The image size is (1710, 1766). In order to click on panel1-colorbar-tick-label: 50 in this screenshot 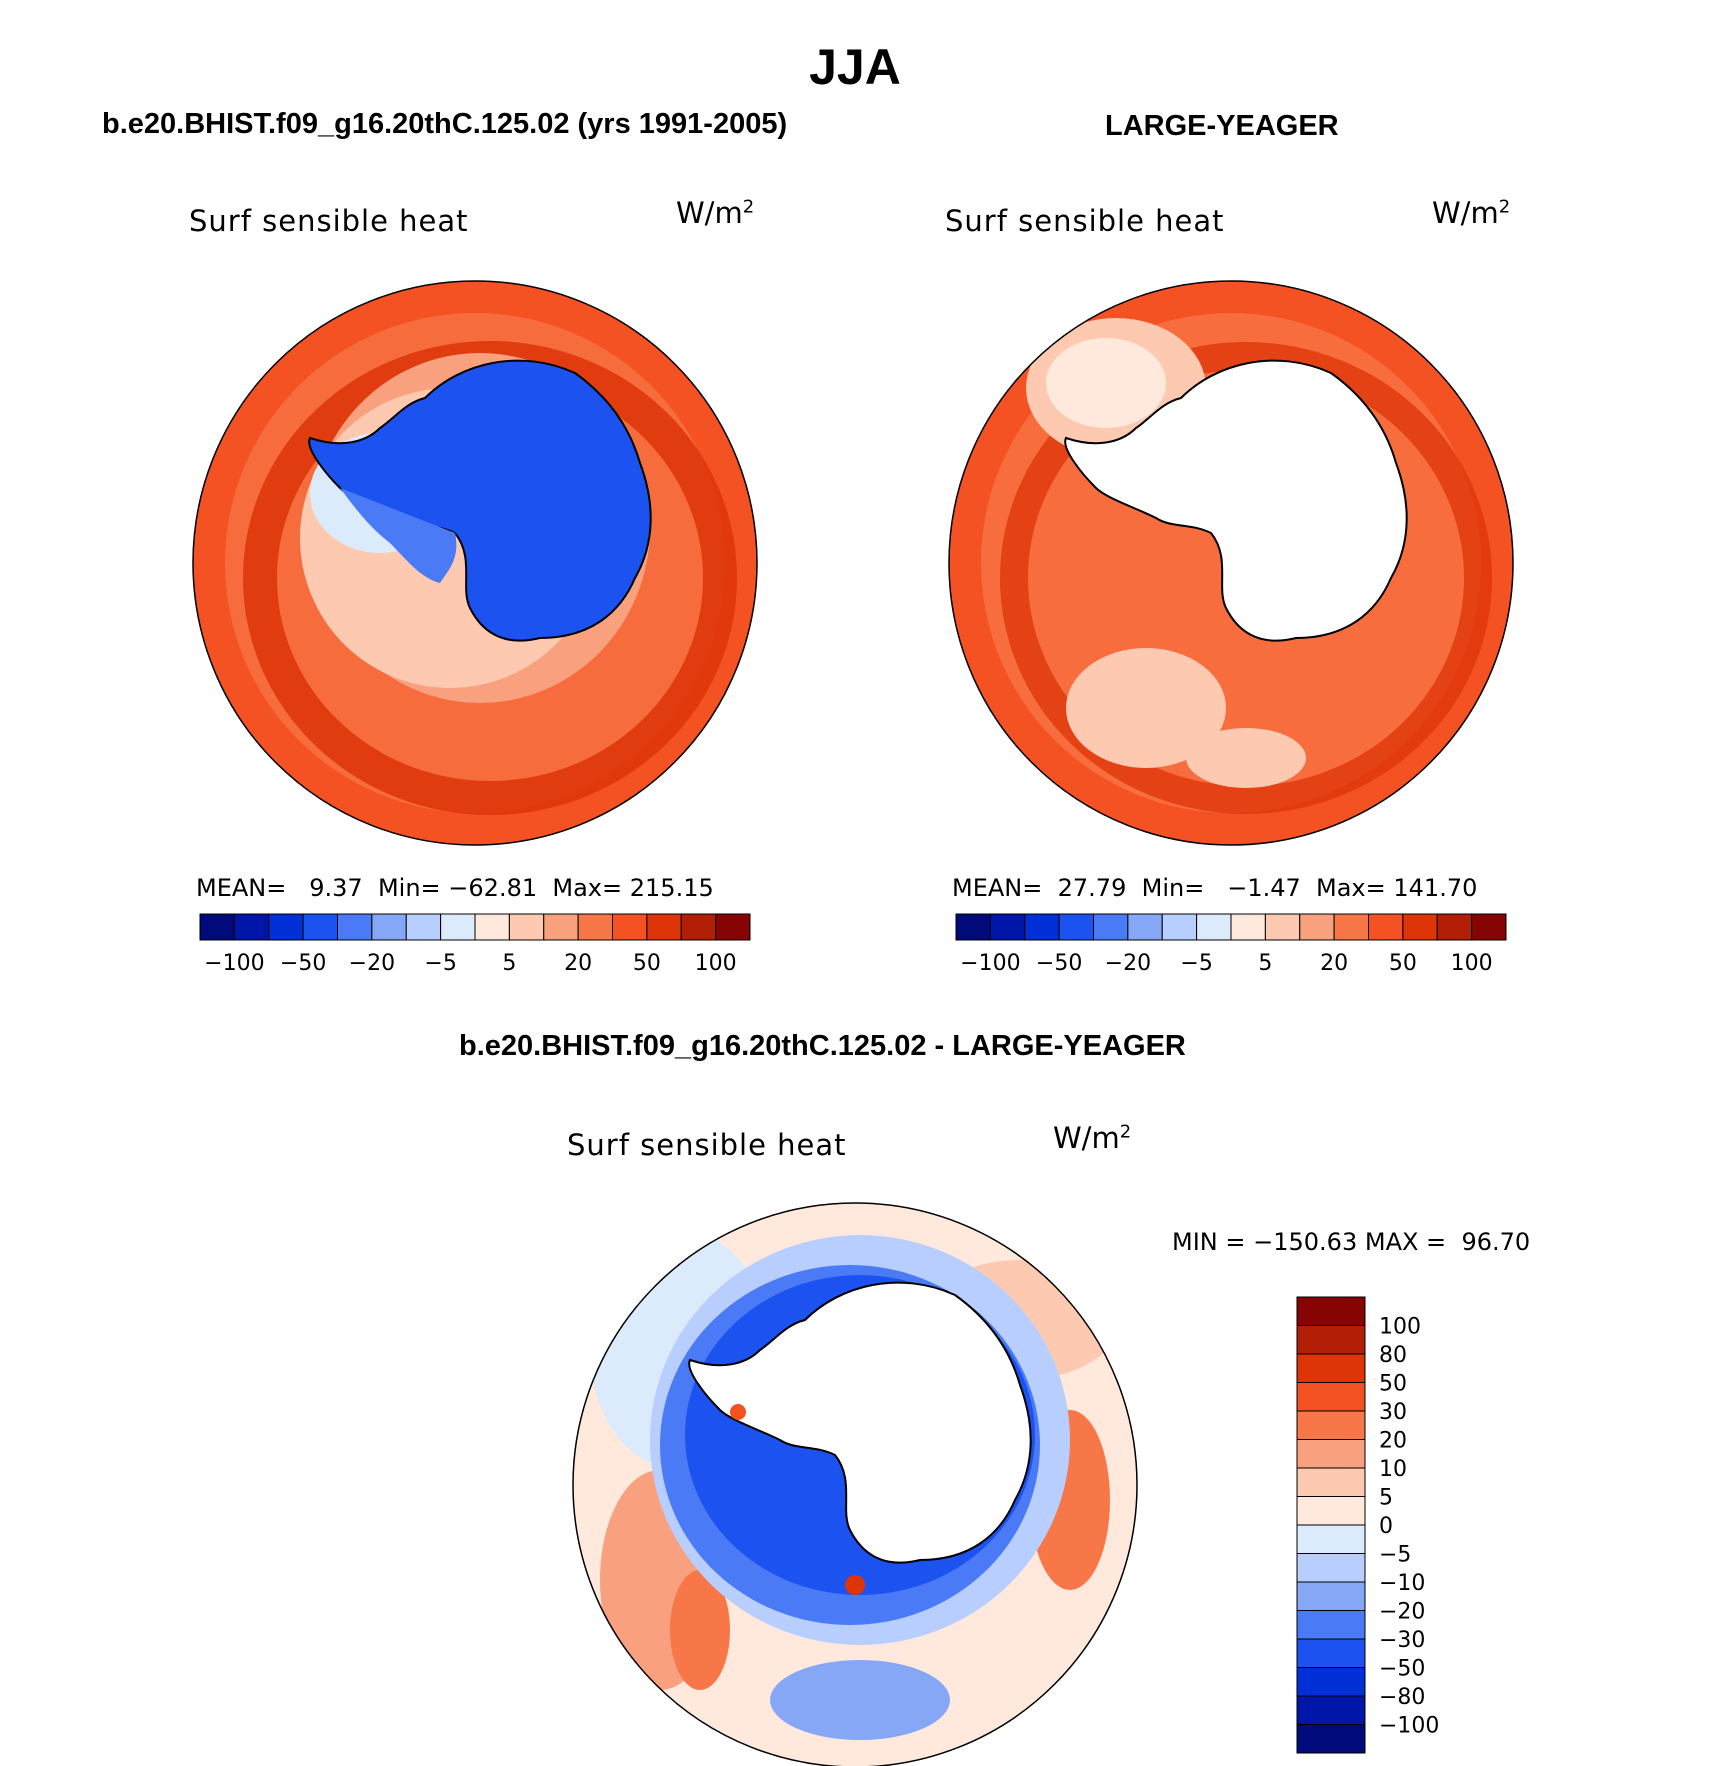, I will do `click(647, 963)`.